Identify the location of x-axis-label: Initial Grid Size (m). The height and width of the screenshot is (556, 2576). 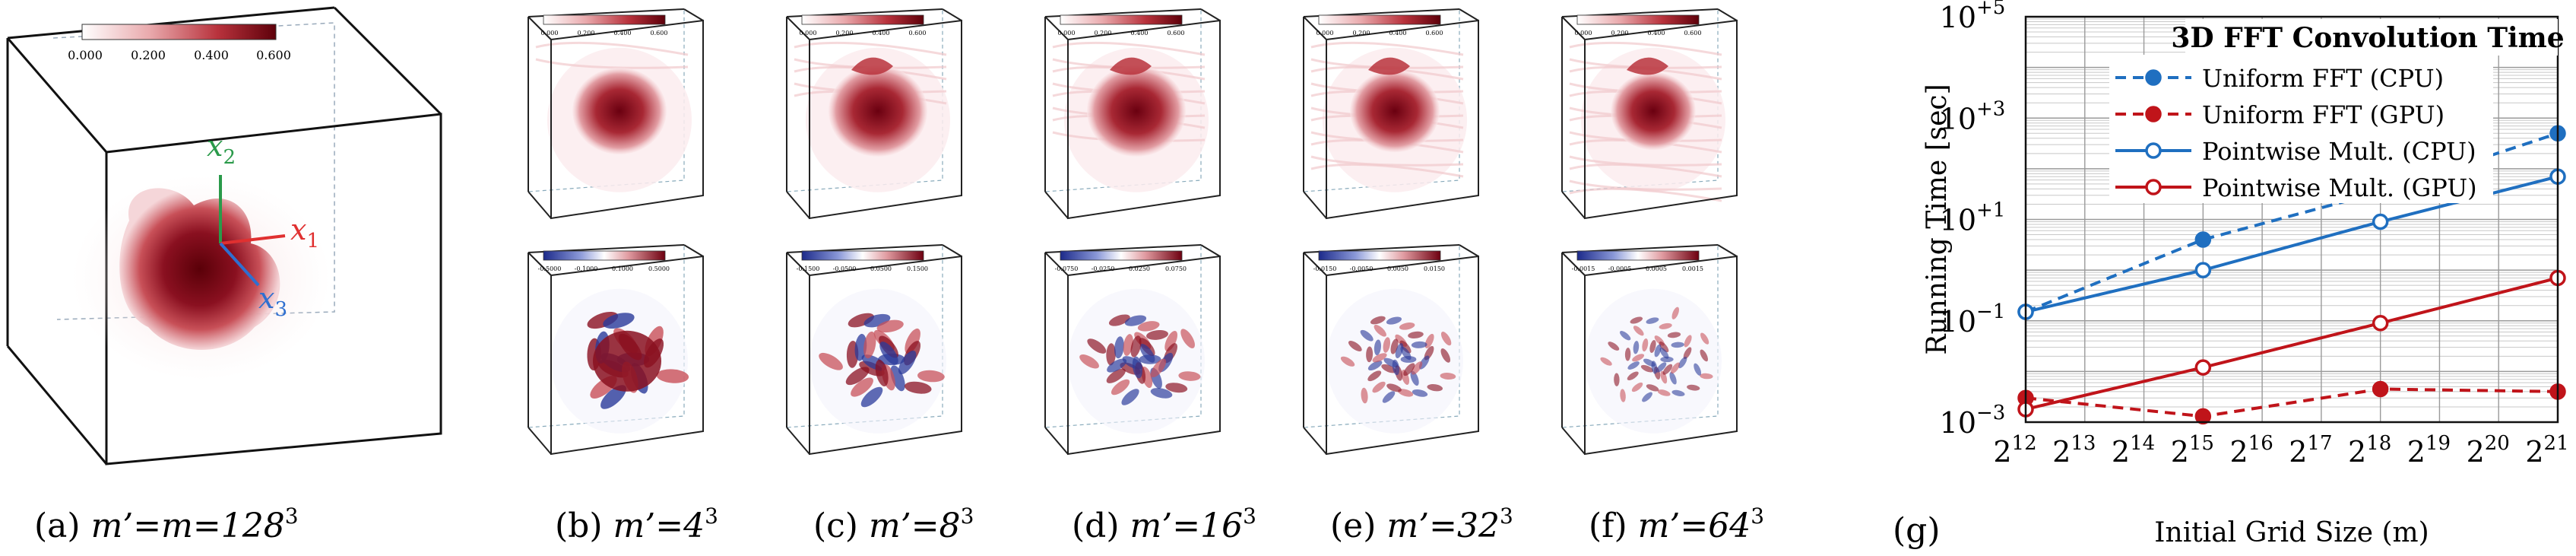
(2291, 532).